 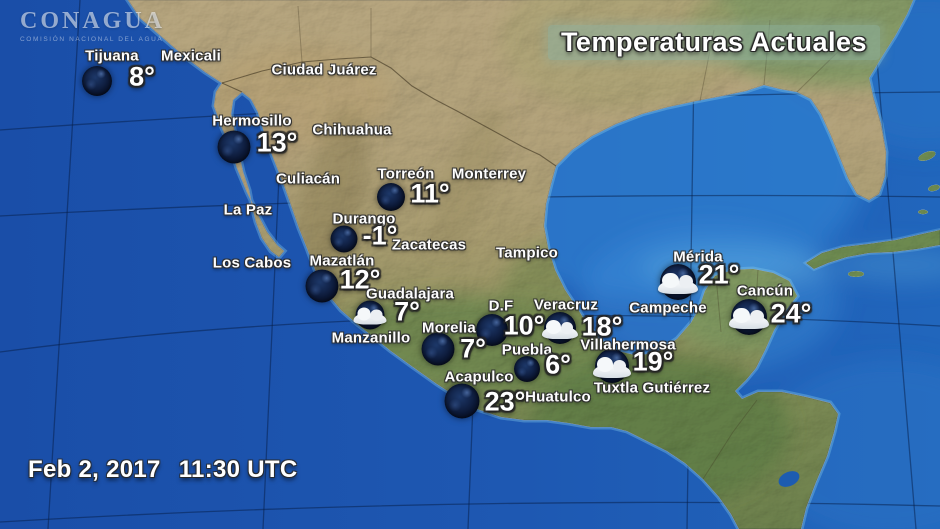 I want to click on title-banner: Temperaturas Actuales, so click(x=714, y=42).